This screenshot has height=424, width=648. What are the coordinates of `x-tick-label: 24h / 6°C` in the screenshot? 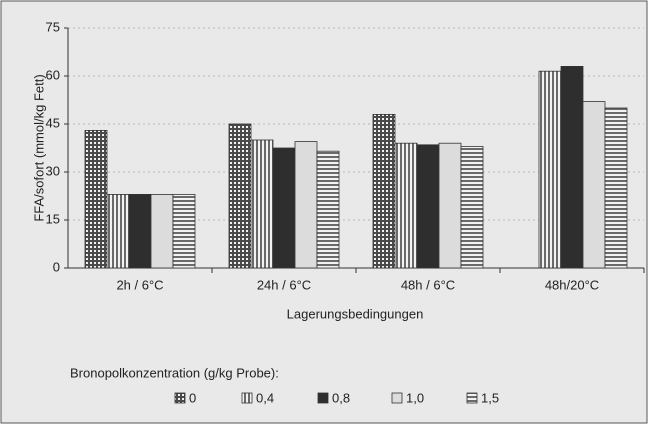 It's located at (284, 284).